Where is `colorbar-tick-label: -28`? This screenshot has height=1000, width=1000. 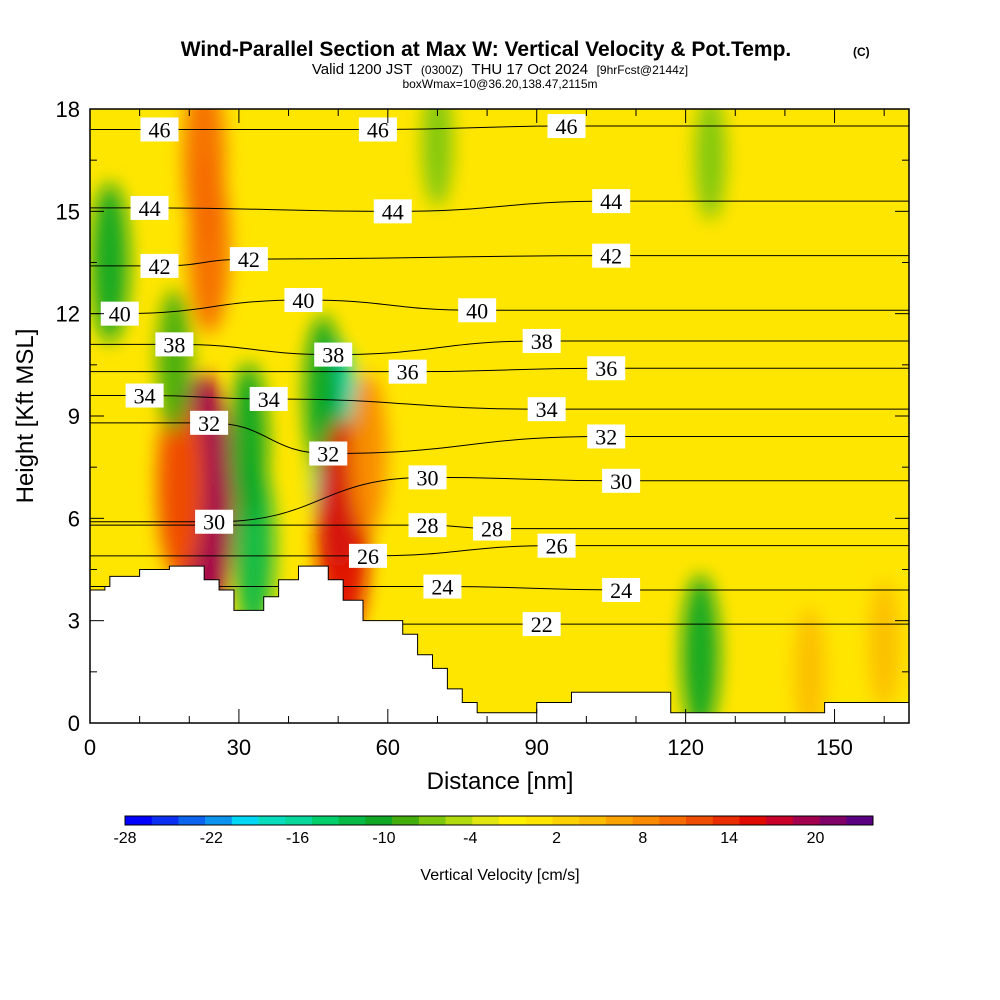
colorbar-tick-label: -28 is located at coordinates (124, 838).